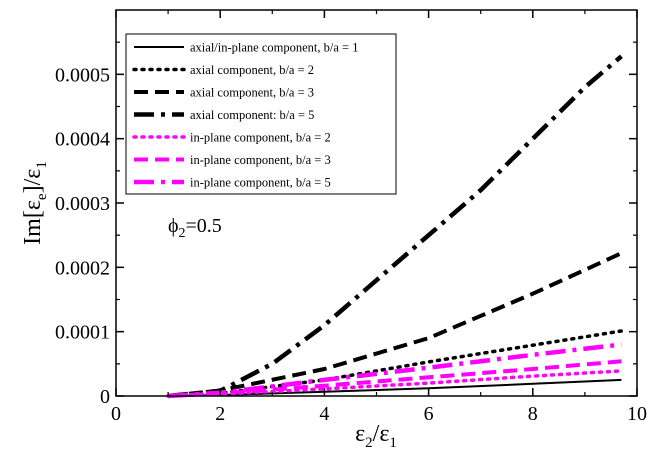 This screenshot has width=647, height=451. What do you see at coordinates (195, 228) in the screenshot?
I see `phi-annotation: ϕ2=0.5` at bounding box center [195, 228].